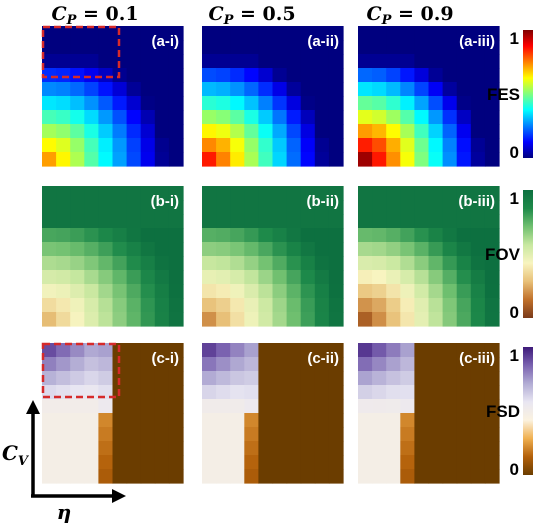 This screenshot has width=550, height=527. What do you see at coordinates (477, 41) in the screenshot?
I see `panel-label: (a-iii)` at bounding box center [477, 41].